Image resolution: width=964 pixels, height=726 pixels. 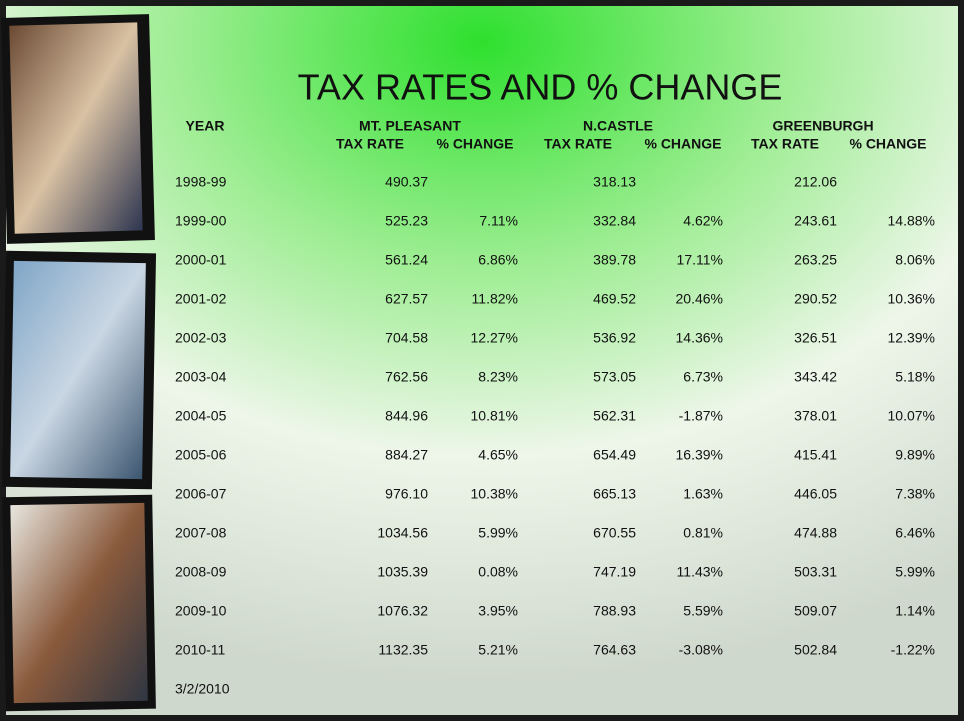 What do you see at coordinates (498, 455) in the screenshot?
I see `change-cell: 4.65%` at bounding box center [498, 455].